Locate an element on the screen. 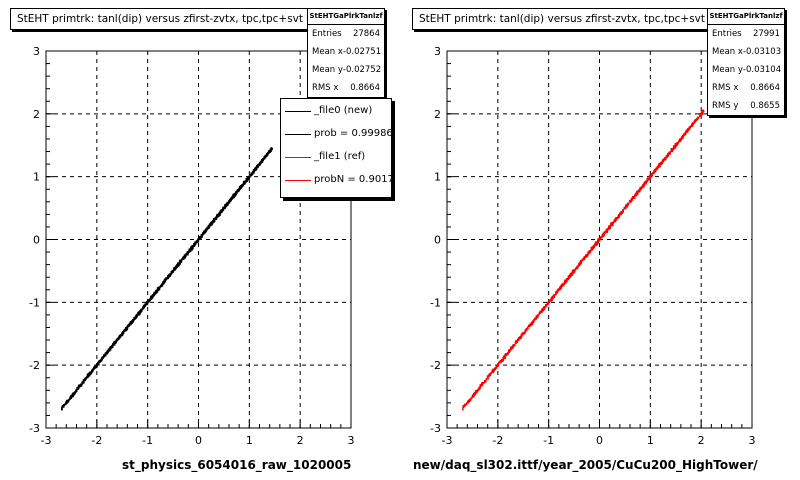 This screenshot has width=800, height=480. x-tick-label: -1 is located at coordinates (548, 440).